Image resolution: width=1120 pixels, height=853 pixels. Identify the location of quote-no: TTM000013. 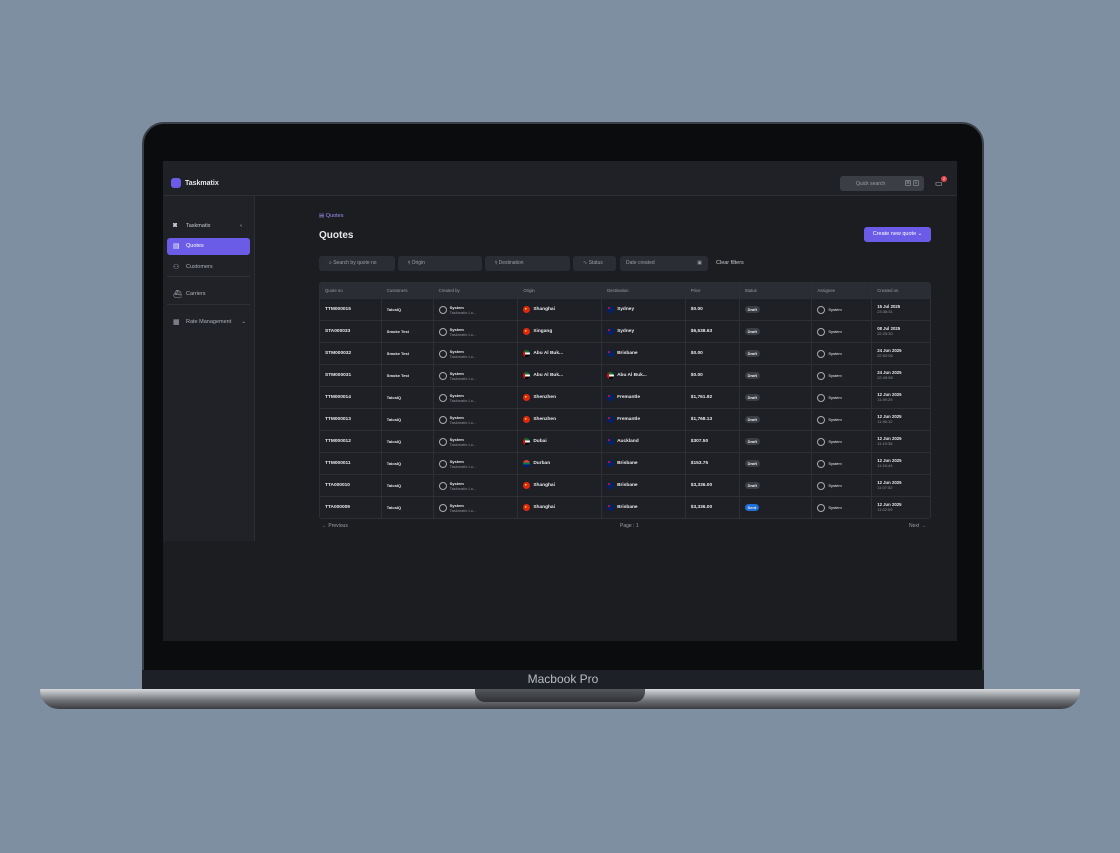
(351, 419).